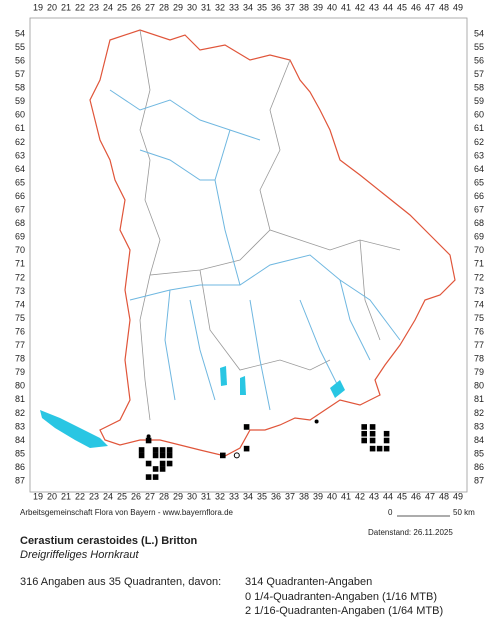 Image resolution: width=500 pixels, height=620 pixels. What do you see at coordinates (479, 115) in the screenshot?
I see `row-label: 60` at bounding box center [479, 115].